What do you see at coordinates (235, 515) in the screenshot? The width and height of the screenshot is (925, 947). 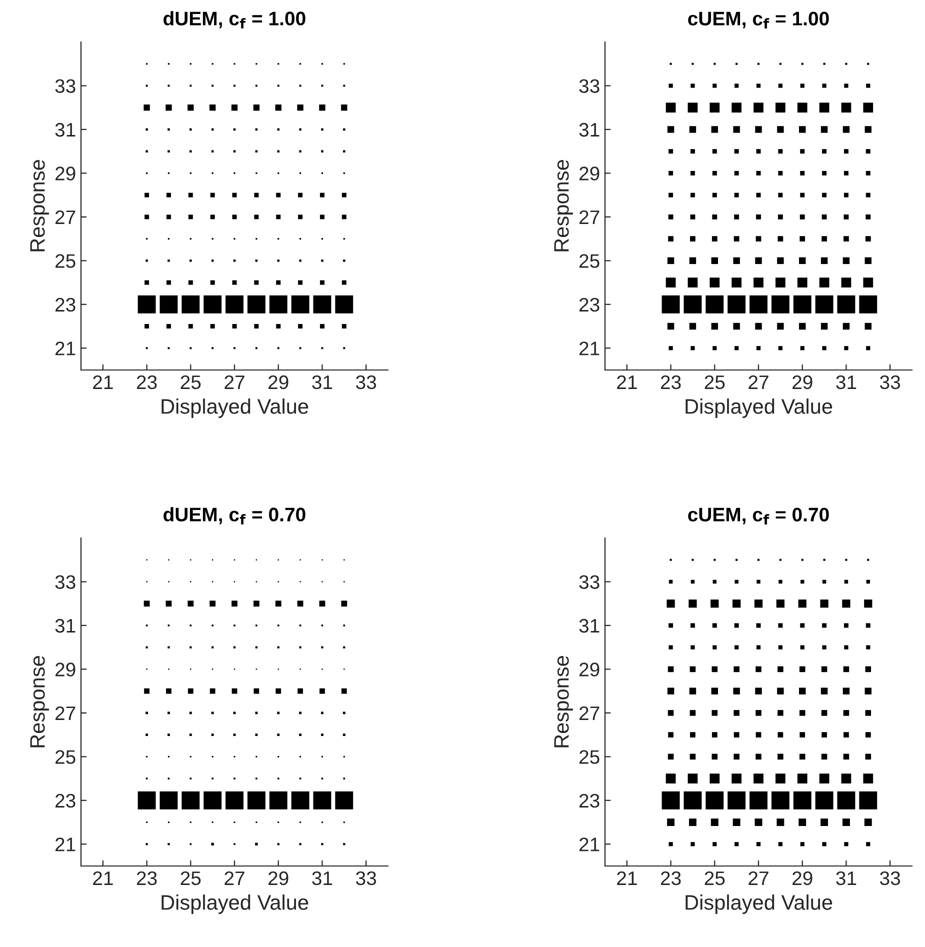 I see `chart-title: dUEM, c$_{f}$ = 0.70` at bounding box center [235, 515].